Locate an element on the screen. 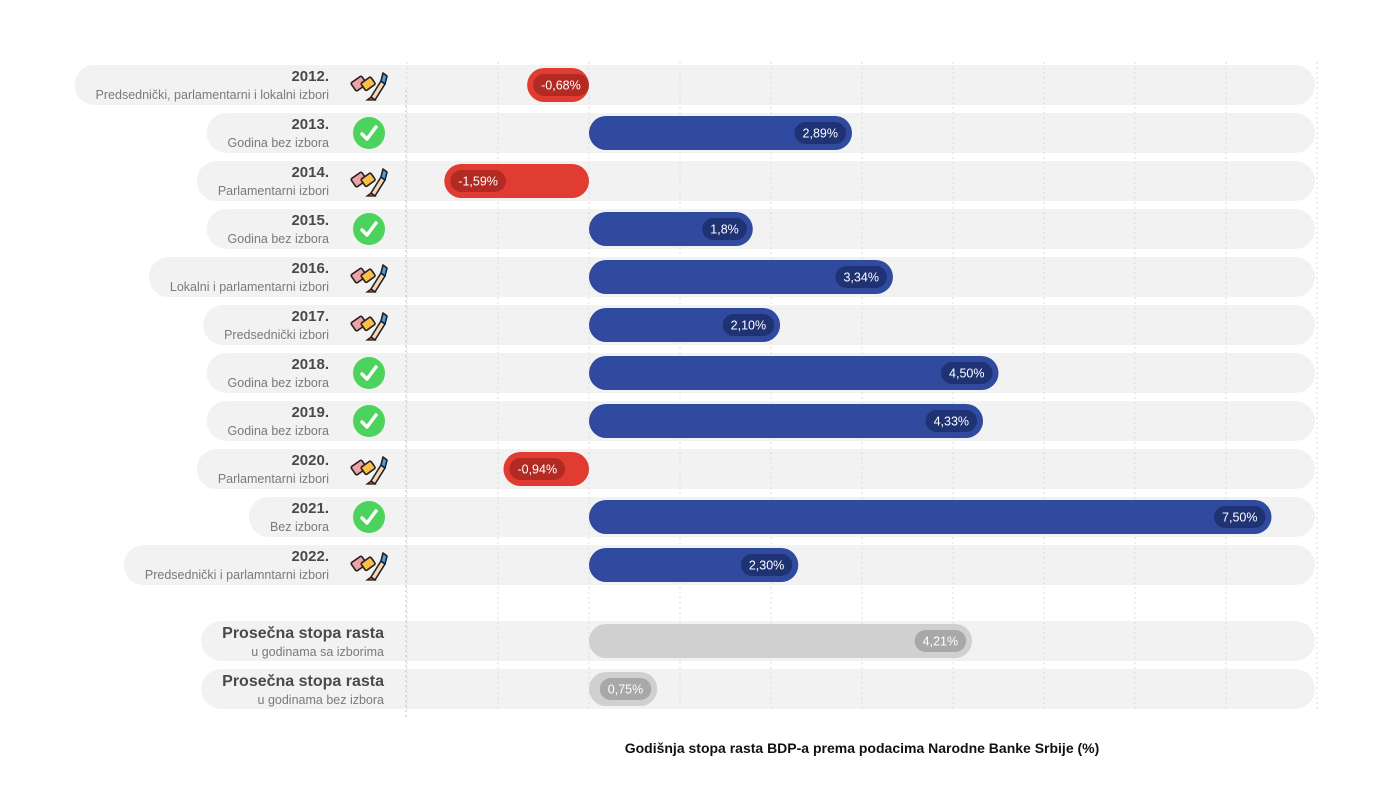  bar-8-label-bg is located at coordinates (537, 469).